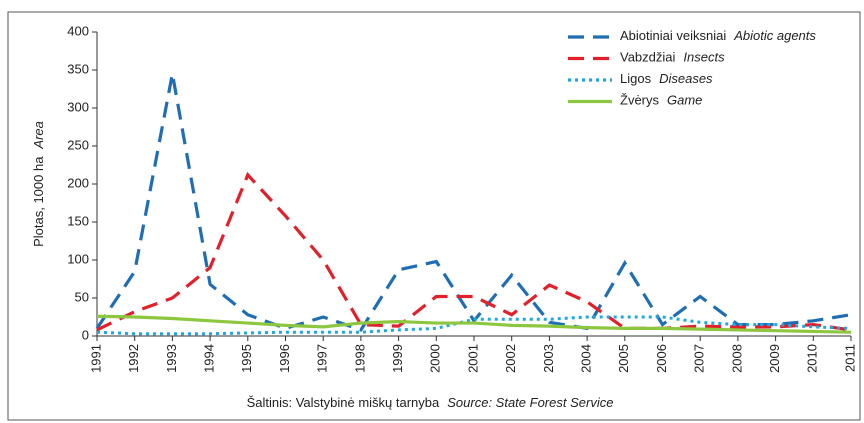 The image size is (864, 423). What do you see at coordinates (38, 201) in the screenshot?
I see `y-label-lt: Plotas, 1000 ha` at bounding box center [38, 201].